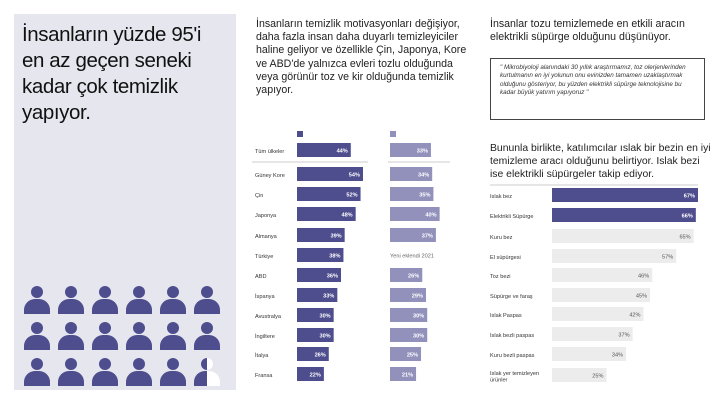  Describe the element at coordinates (689, 197) in the screenshot. I see `data-label: 67%` at that location.